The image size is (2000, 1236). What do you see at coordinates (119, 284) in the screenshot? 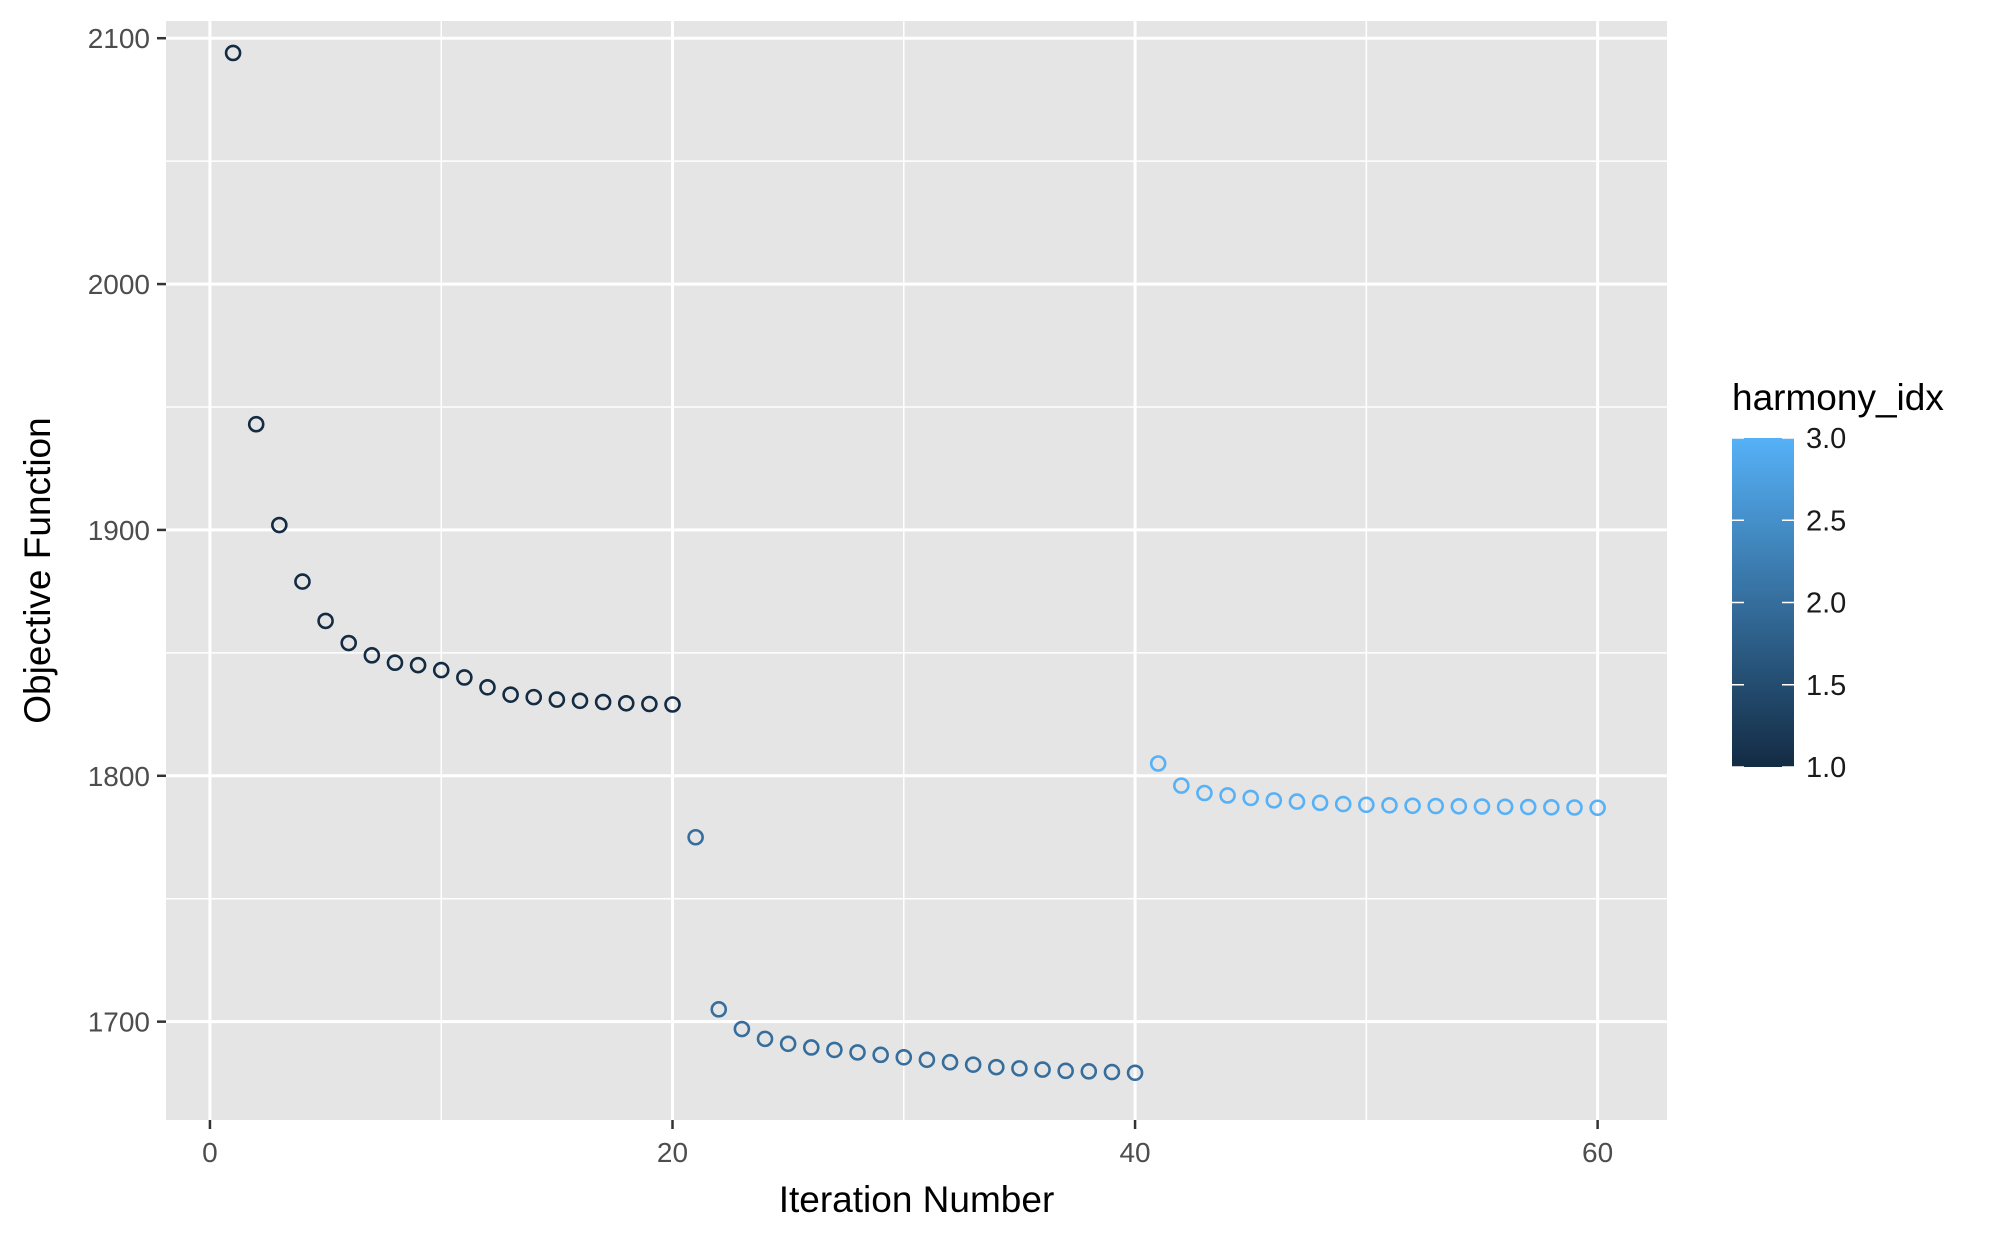
I see `y-tick-label: 2000` at bounding box center [119, 284].